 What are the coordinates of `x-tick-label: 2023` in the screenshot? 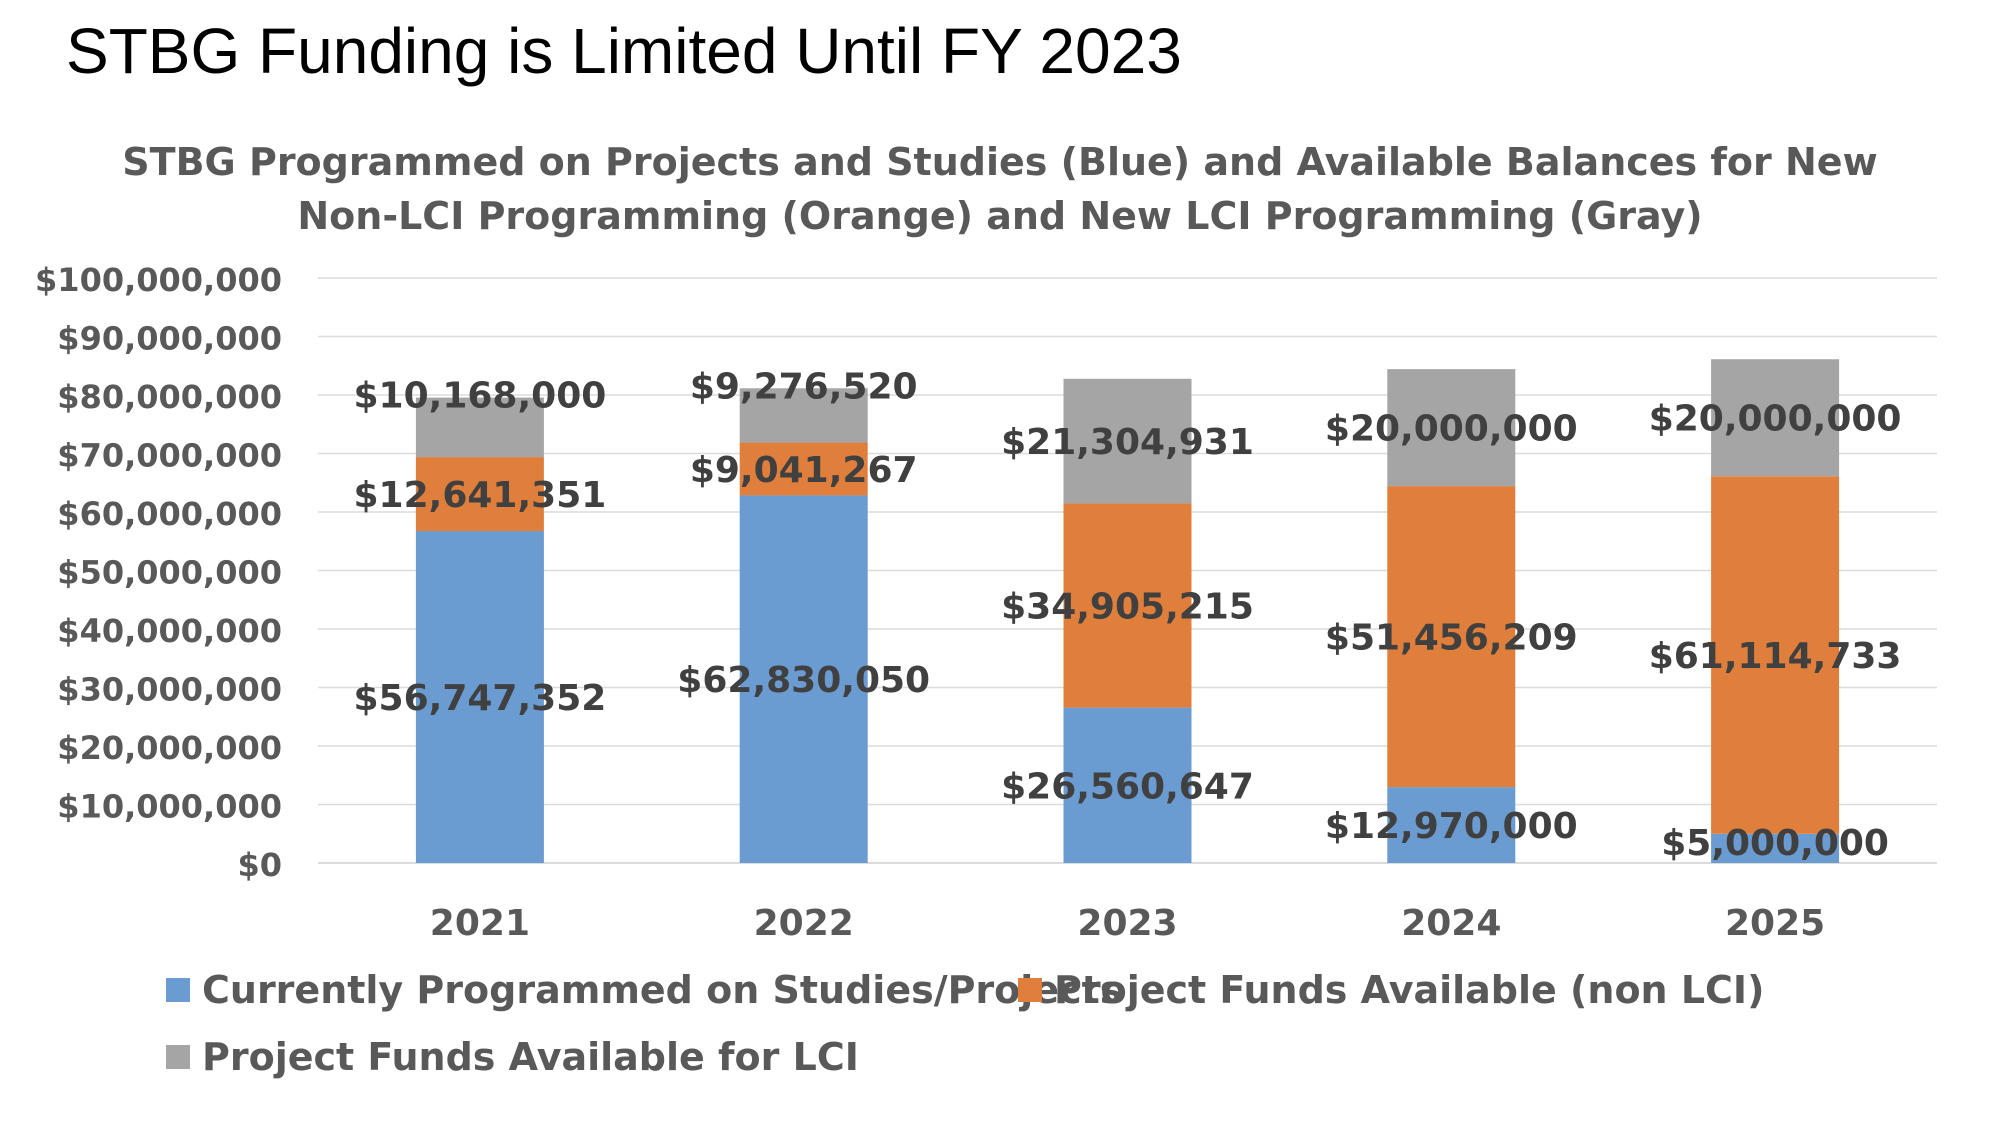 It's located at (1127, 923).